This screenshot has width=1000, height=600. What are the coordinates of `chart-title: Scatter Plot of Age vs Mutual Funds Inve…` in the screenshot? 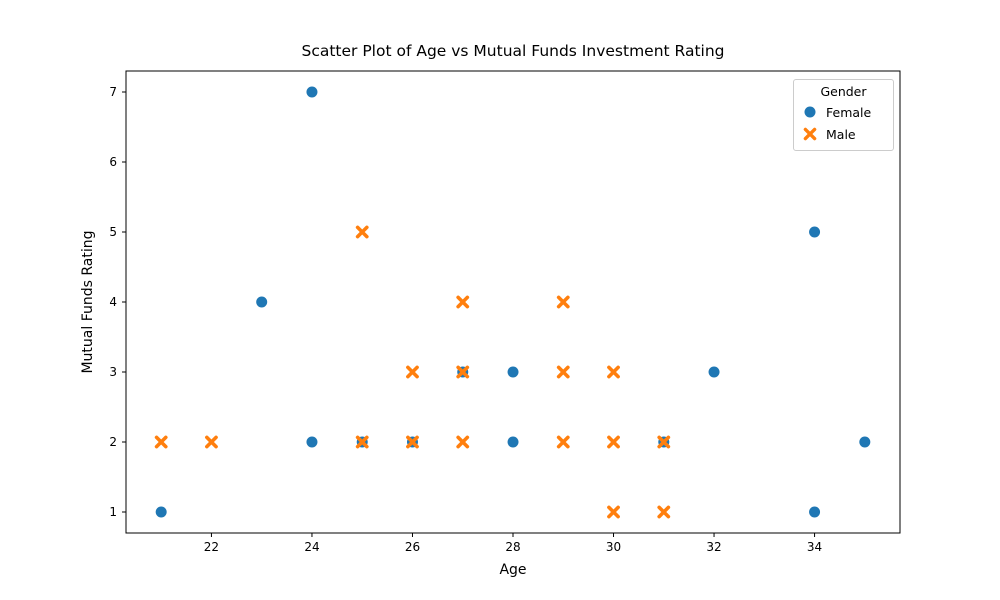 It's located at (513, 51).